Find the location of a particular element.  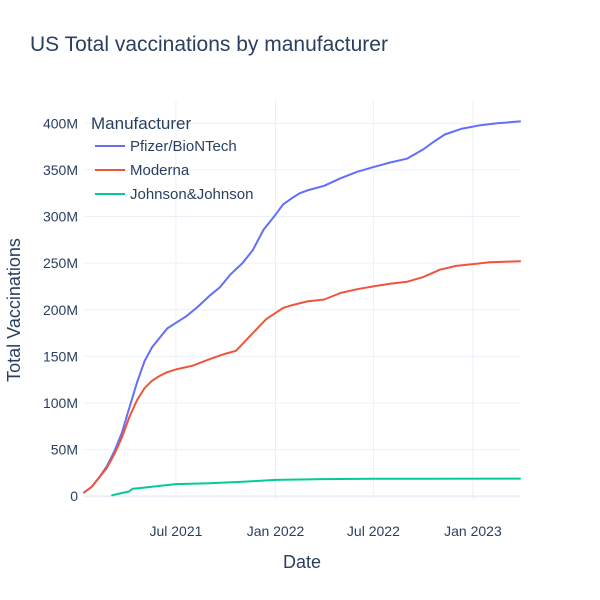

y-tick-label: 150M is located at coordinates (60, 356).